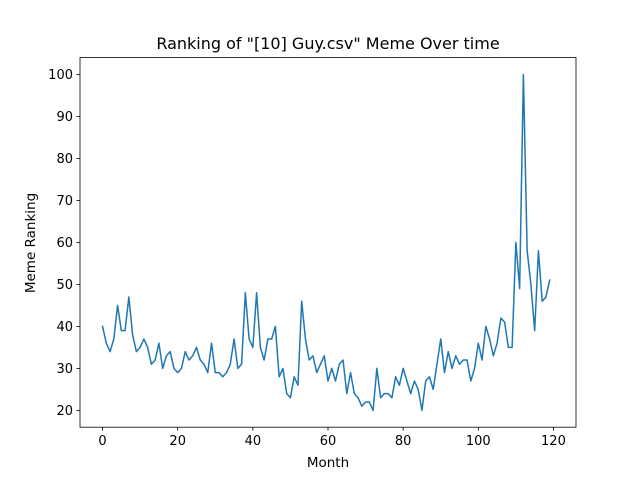  What do you see at coordinates (64, 243) in the screenshot?
I see `y-tick-label: 60` at bounding box center [64, 243].